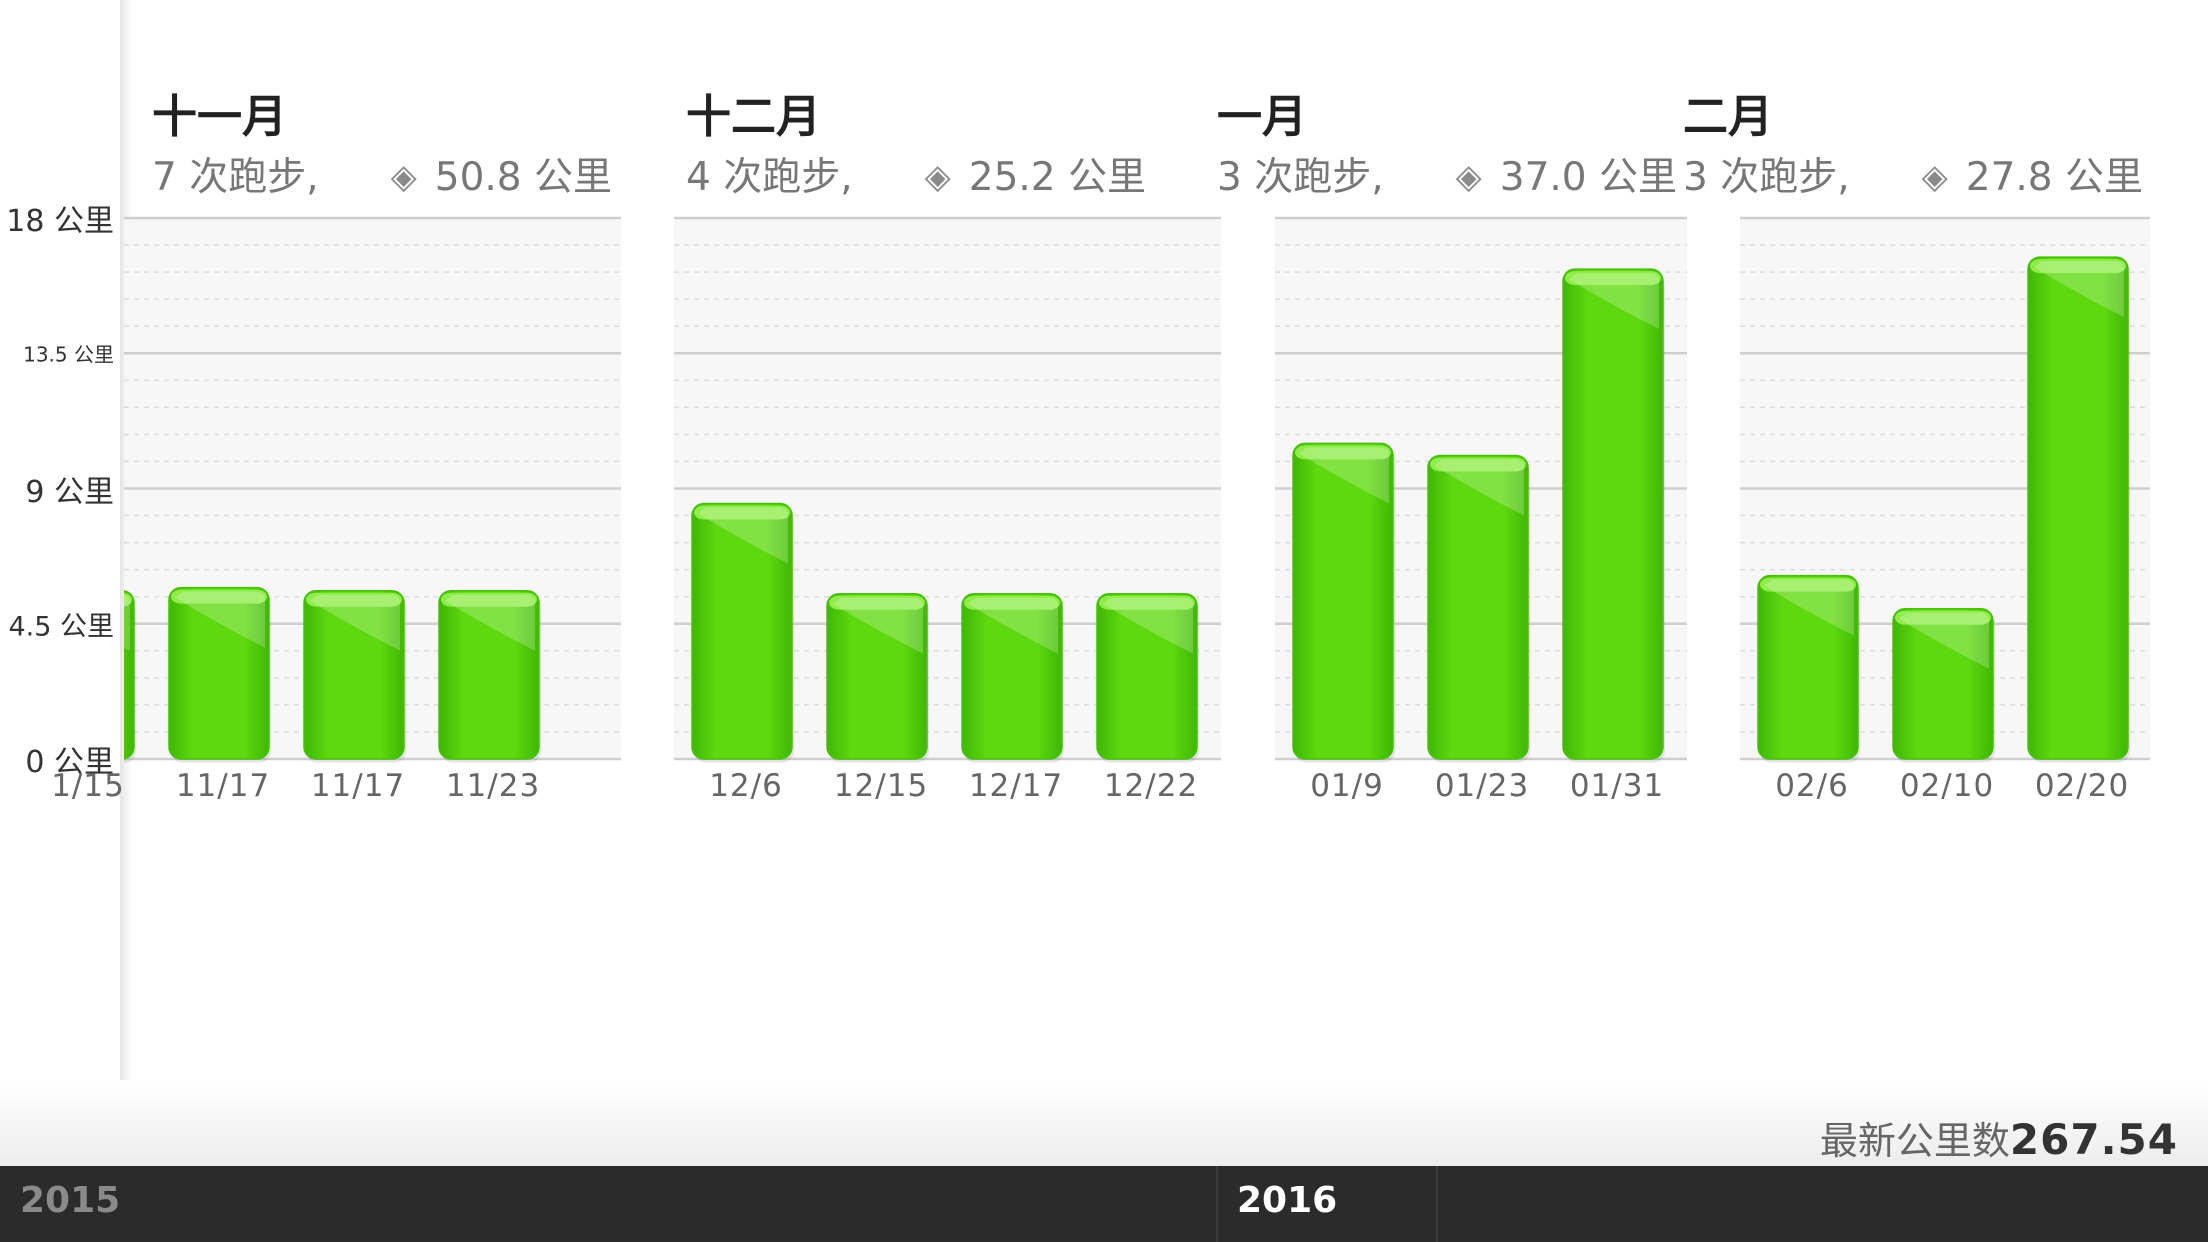 This screenshot has width=2208, height=1242. I want to click on month-distance: 27.8 公里, so click(2054, 177).